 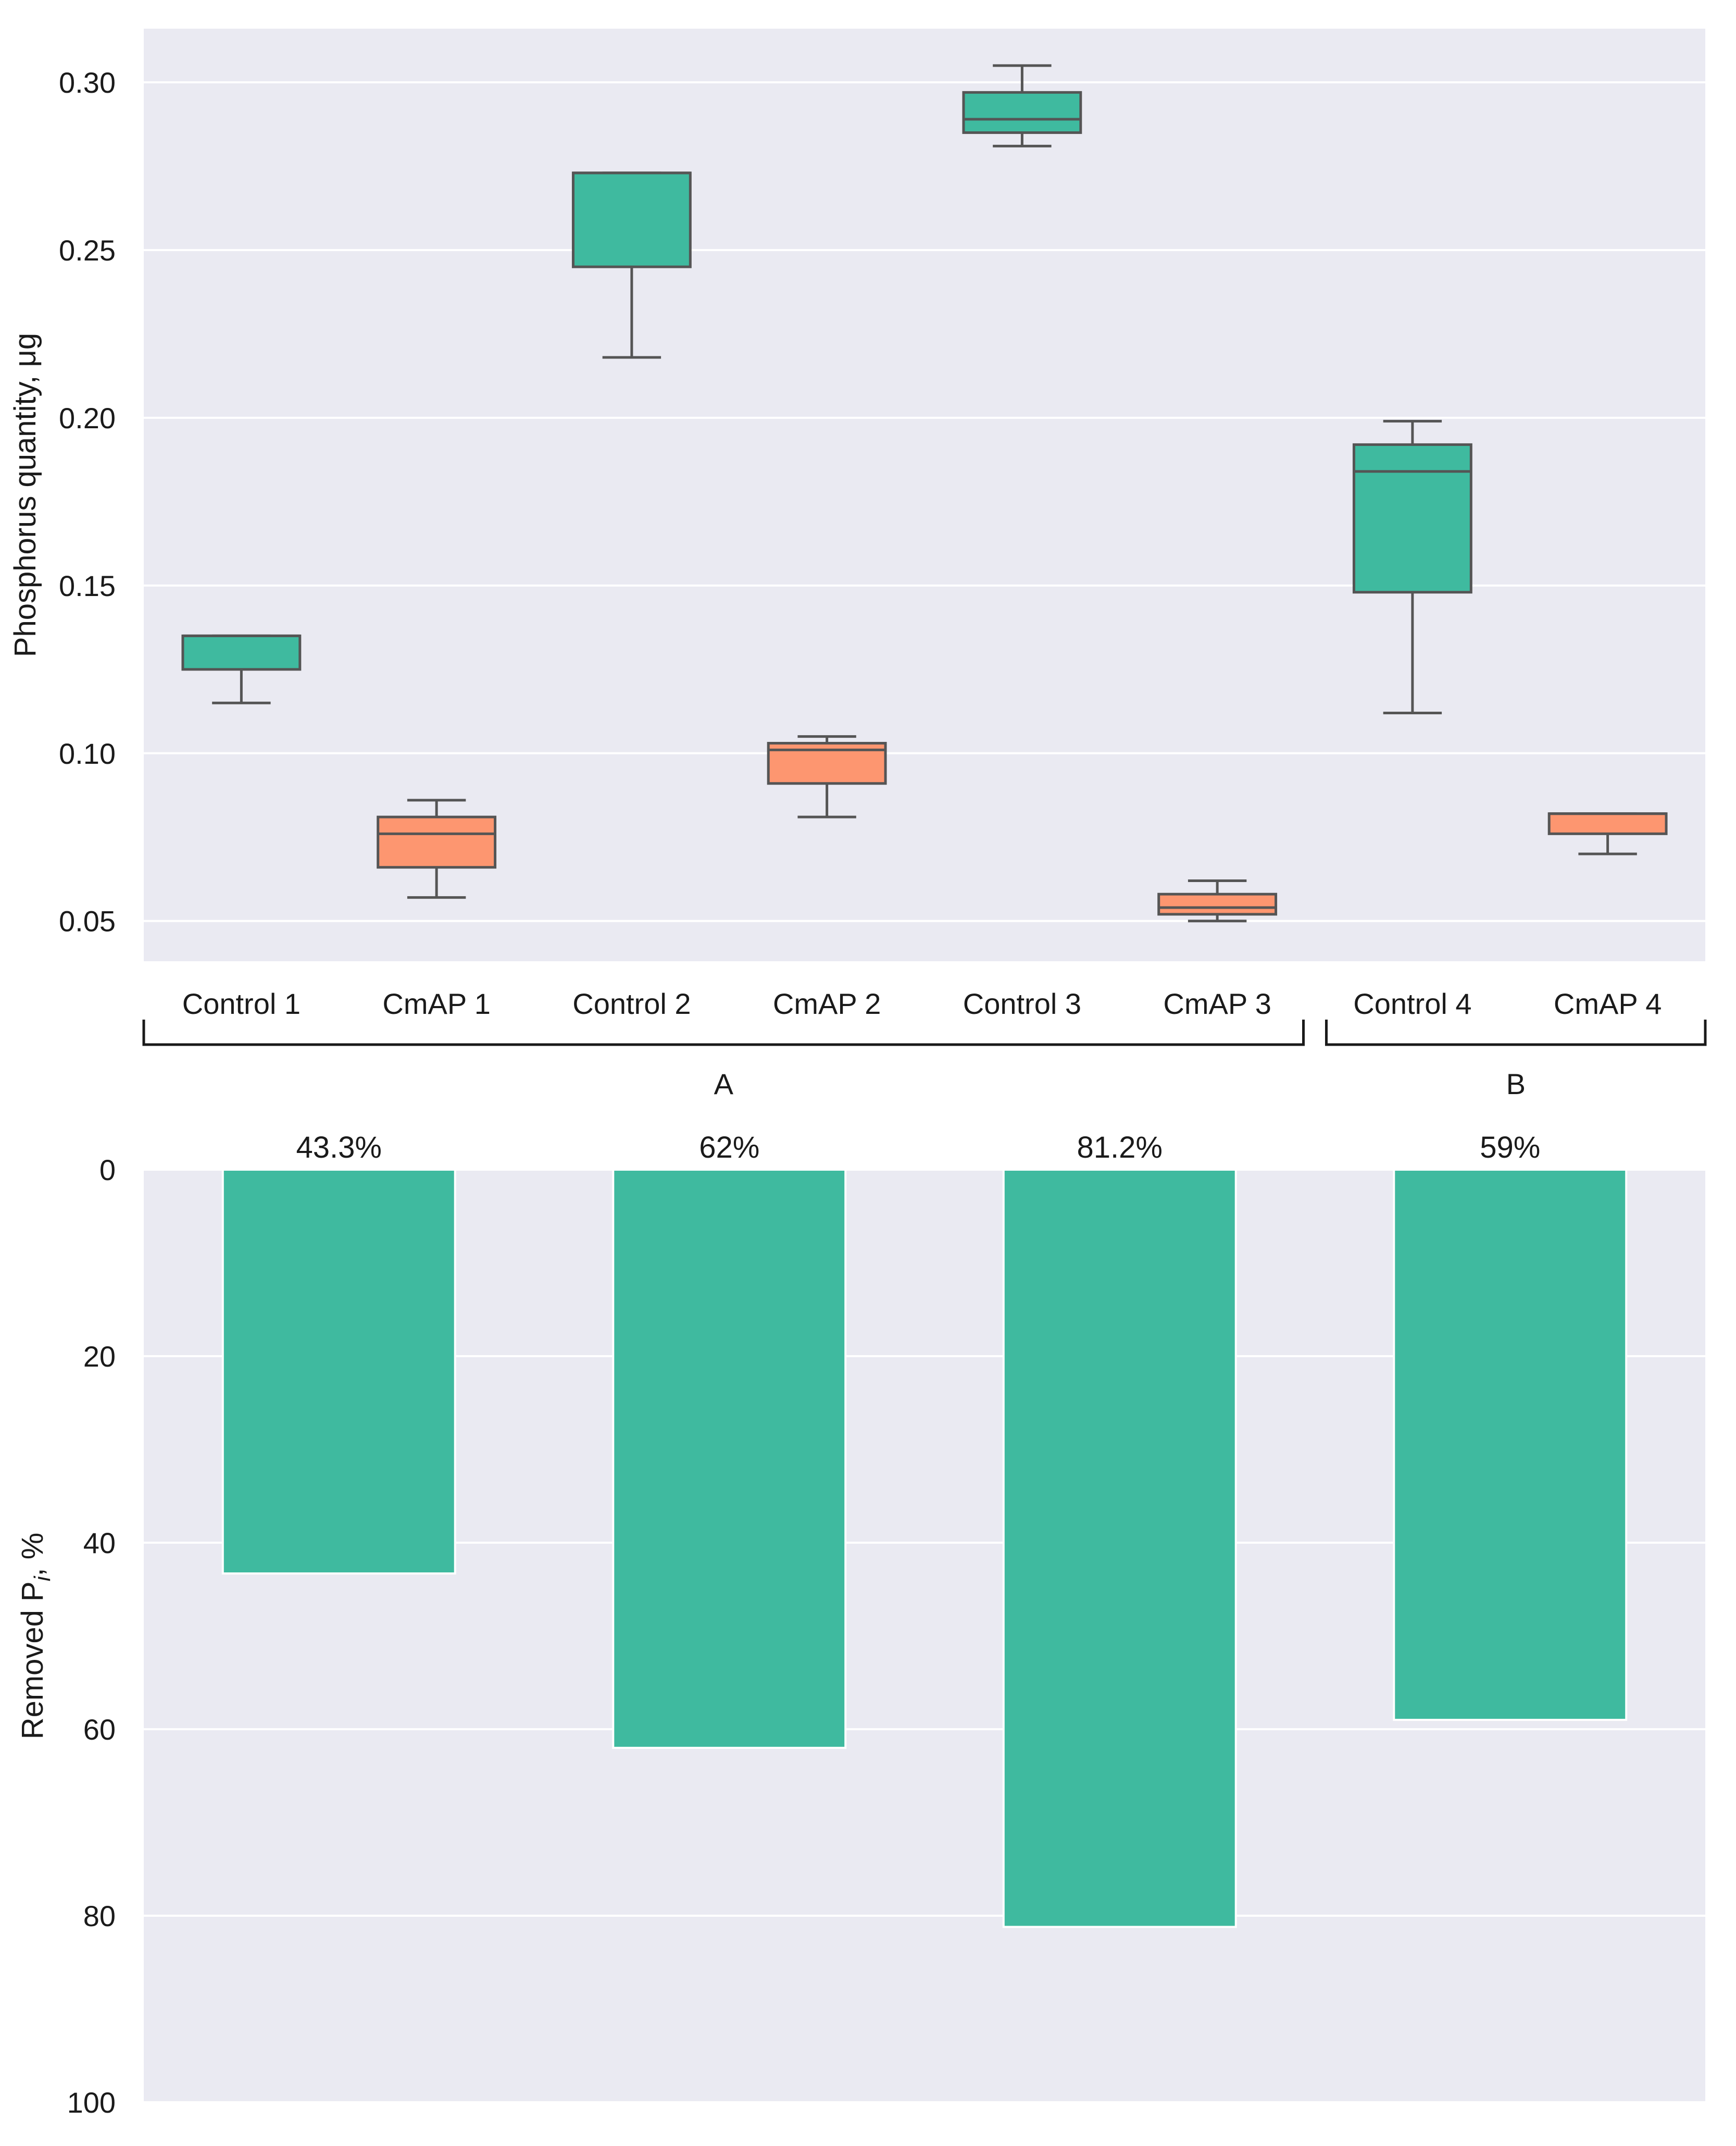 What do you see at coordinates (88, 921) in the screenshot?
I see `box-plot-y-tick-label: 0.05` at bounding box center [88, 921].